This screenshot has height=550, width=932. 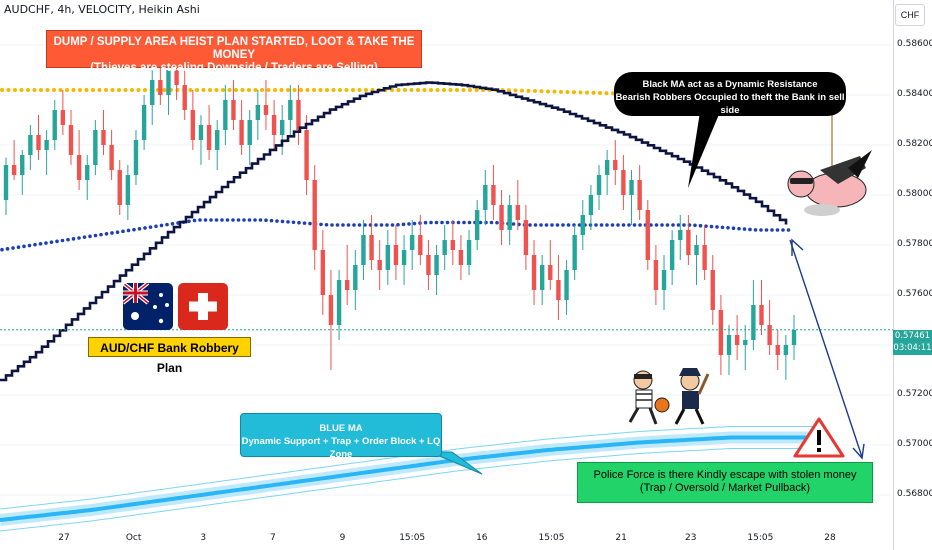 What do you see at coordinates (910, 15) in the screenshot?
I see `currency-unit-button: CHF` at bounding box center [910, 15].